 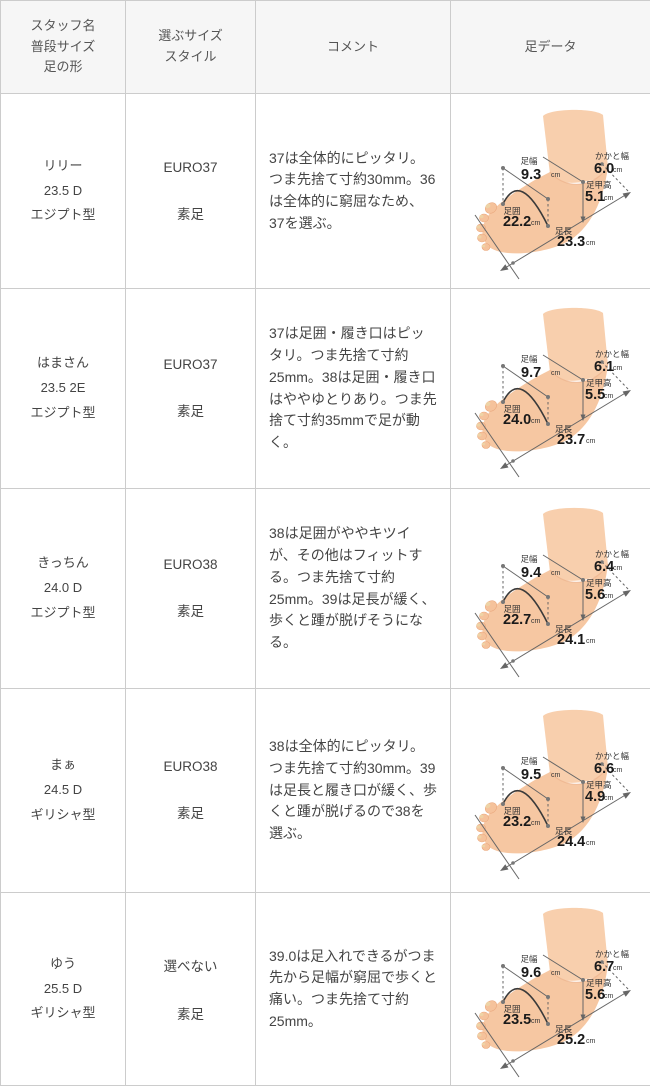 What do you see at coordinates (604, 367) in the screenshot?
I see `heel-width-value: 6.1` at bounding box center [604, 367].